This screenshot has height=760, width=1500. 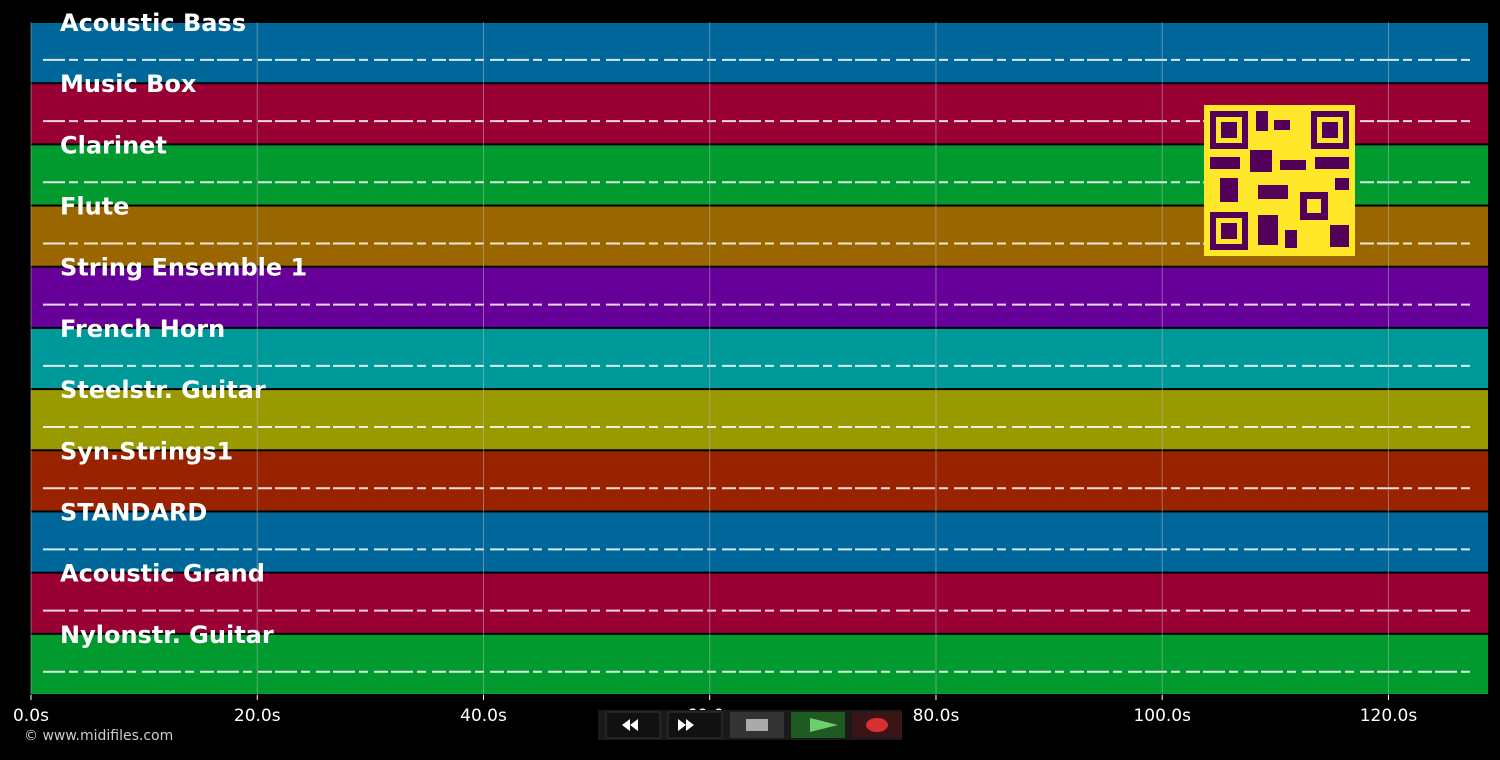 I want to click on stop-icon, so click(x=757, y=725).